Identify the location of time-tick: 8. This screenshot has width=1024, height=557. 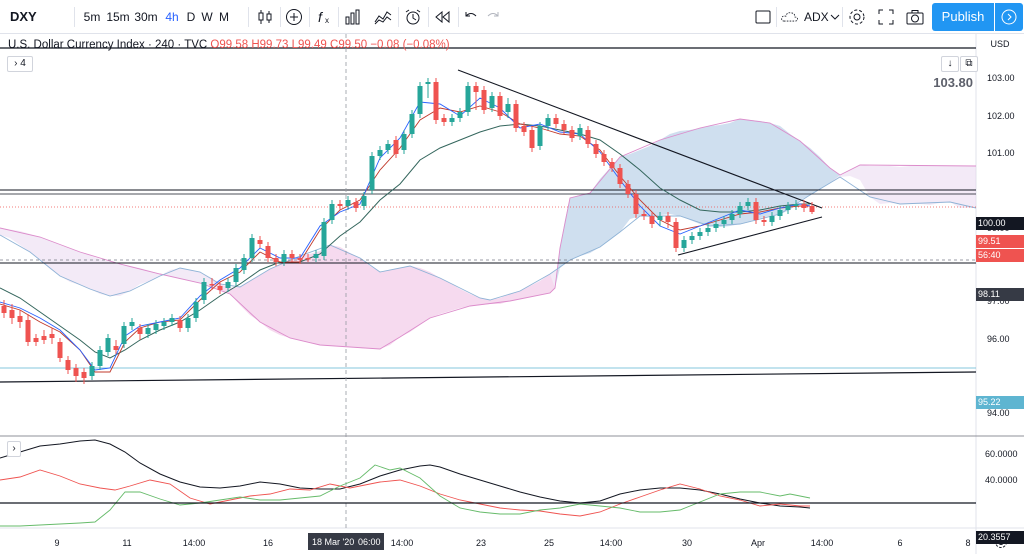
(967, 543).